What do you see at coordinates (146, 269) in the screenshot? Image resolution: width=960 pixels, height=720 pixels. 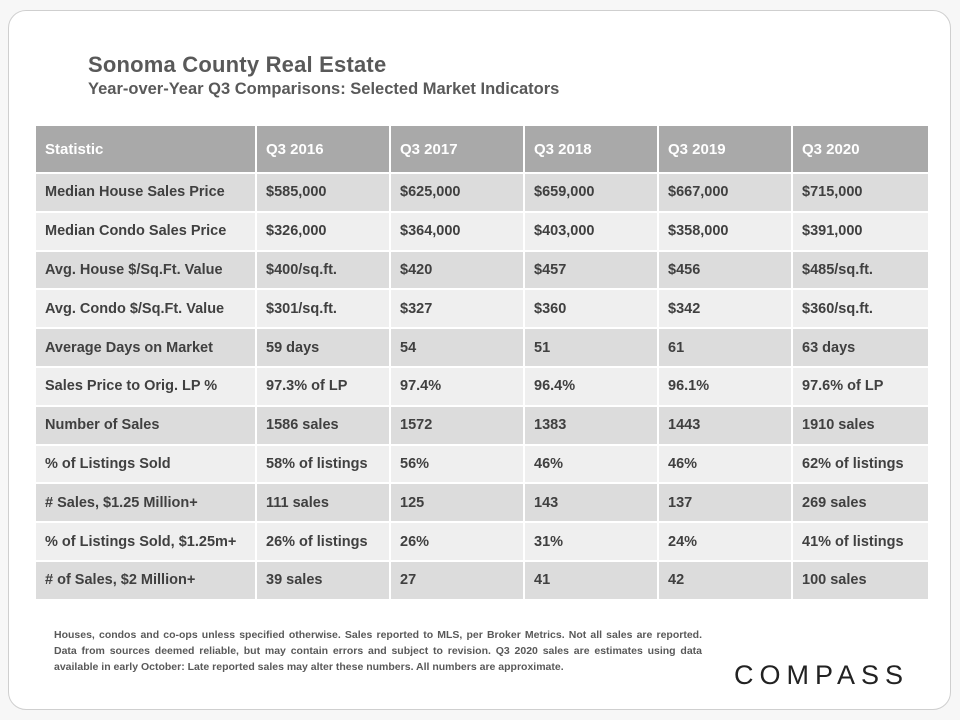 I see `row-label: Avg. House $/Sq.Ft. Value` at bounding box center [146, 269].